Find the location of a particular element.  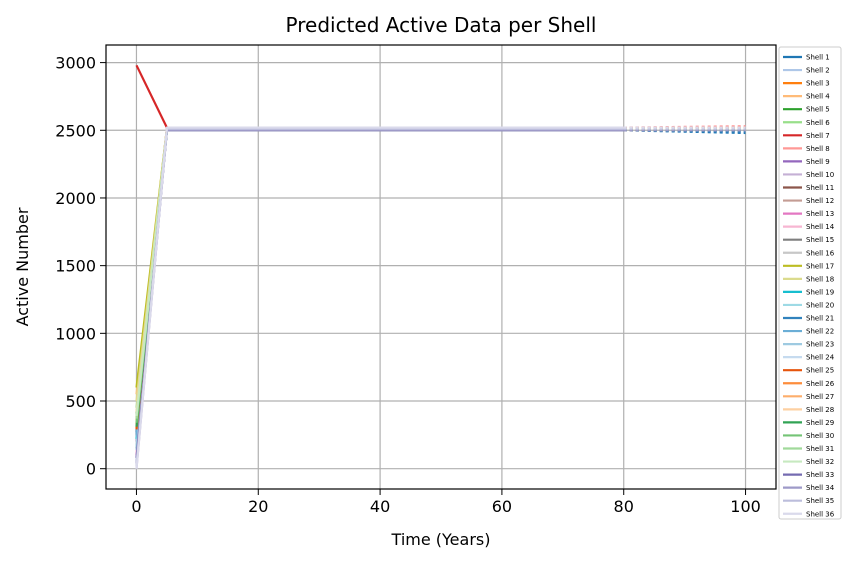

legend-label: Shell 24 is located at coordinates (820, 358).